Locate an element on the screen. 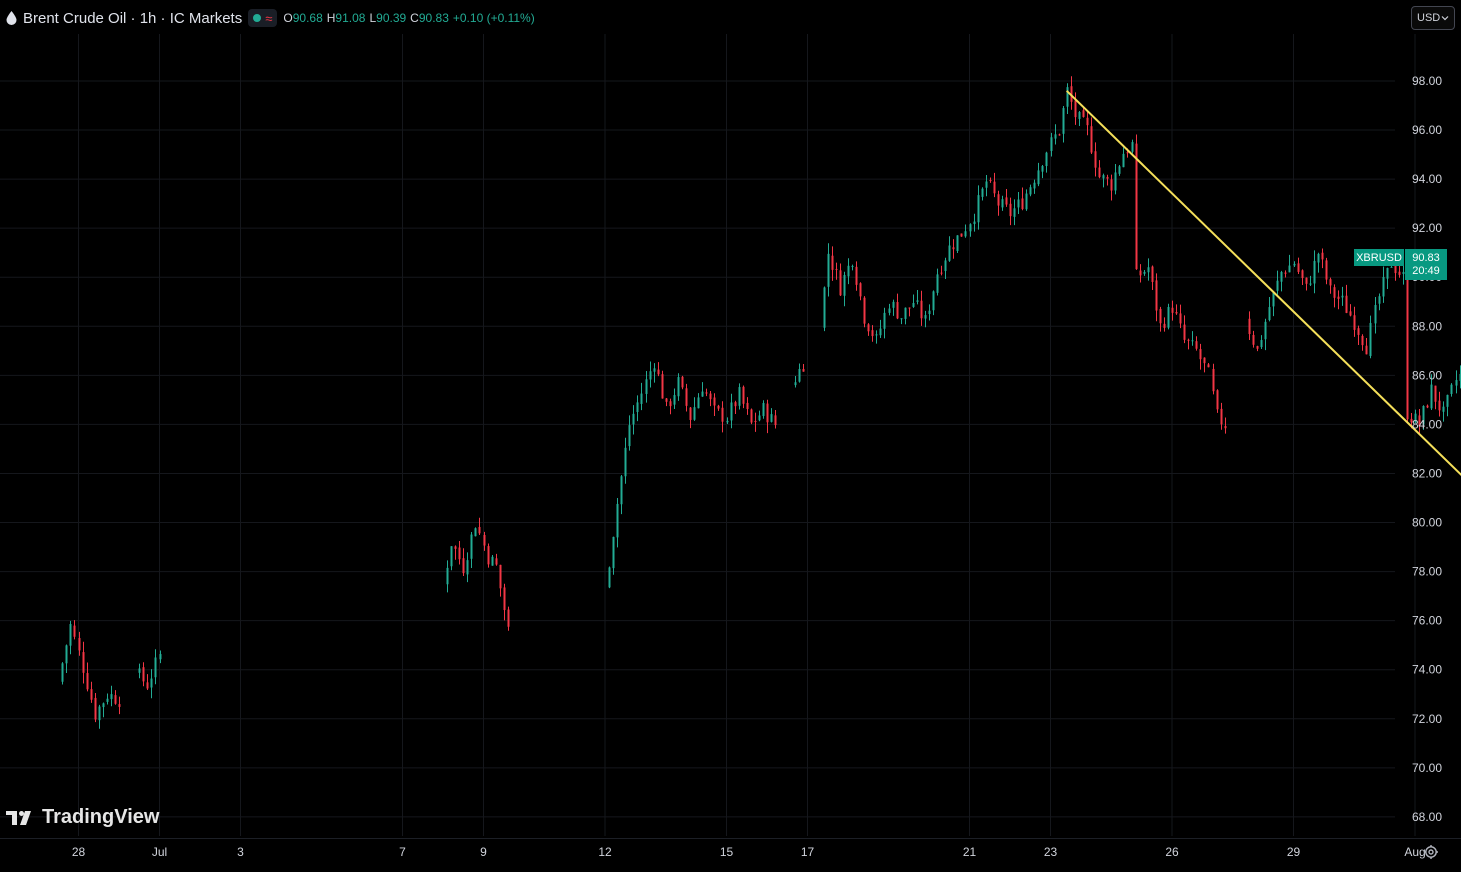  x-tick-label: 21 is located at coordinates (970, 852).